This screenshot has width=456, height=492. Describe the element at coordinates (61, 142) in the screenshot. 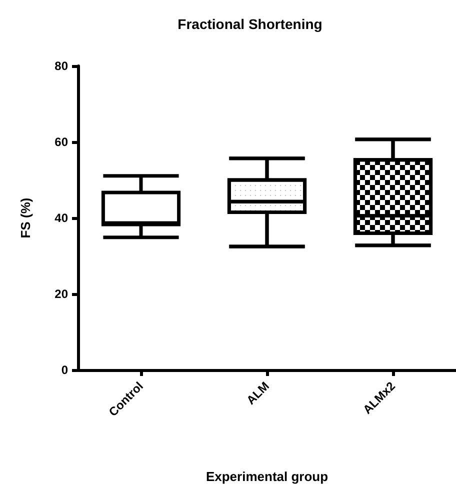

I see `y-tick-label: 60` at that location.